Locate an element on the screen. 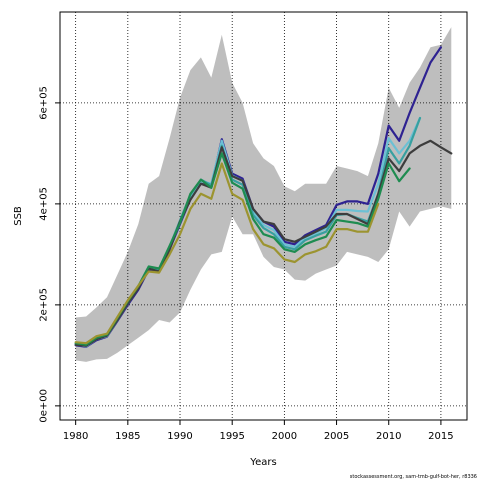 Image resolution: width=480 pixels, height=480 pixels. x-tick-label: 1980 is located at coordinates (75, 436).